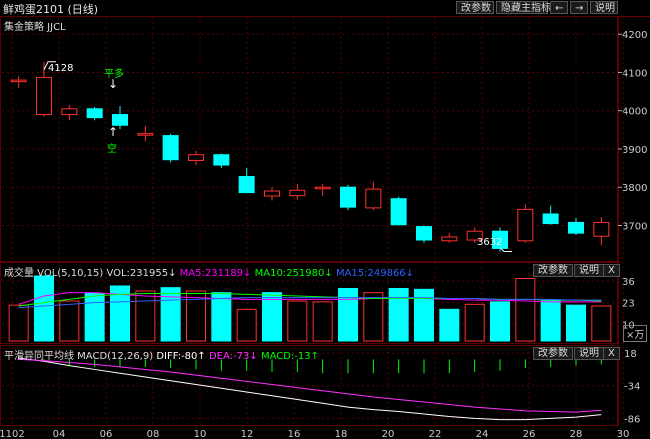 The image size is (650, 439). I want to click on macd-diff: DIFF:-80↑, so click(181, 356).